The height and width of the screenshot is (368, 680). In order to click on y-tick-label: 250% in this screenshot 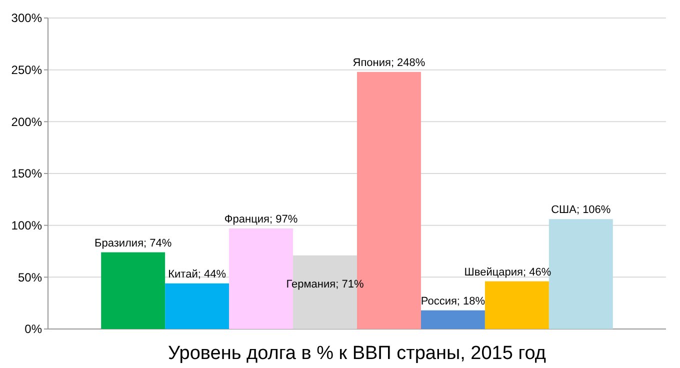, I will do `click(26, 70)`.